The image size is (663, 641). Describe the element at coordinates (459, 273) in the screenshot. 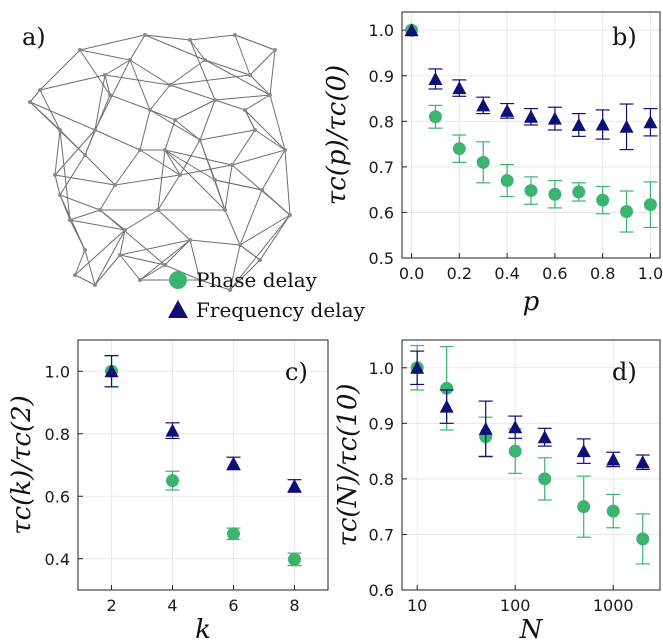

I see `x-tick-label: 0.2` at that location.